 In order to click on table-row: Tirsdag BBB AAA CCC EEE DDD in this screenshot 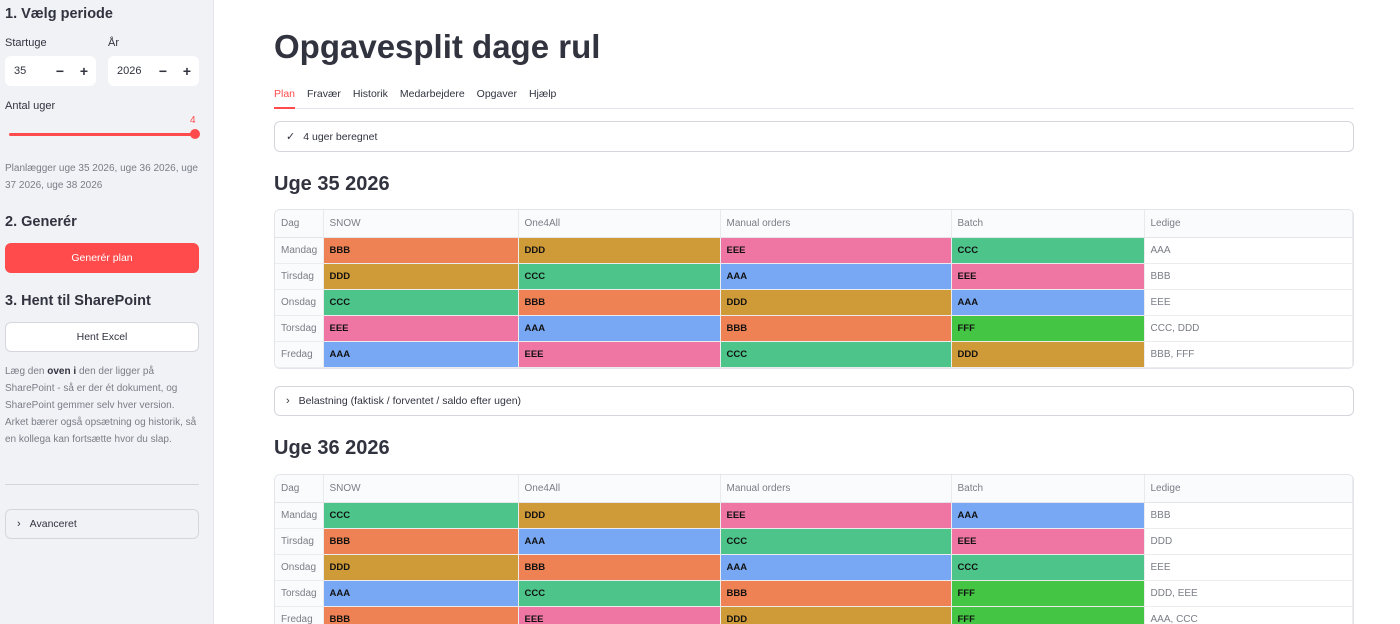, I will do `click(814, 541)`.